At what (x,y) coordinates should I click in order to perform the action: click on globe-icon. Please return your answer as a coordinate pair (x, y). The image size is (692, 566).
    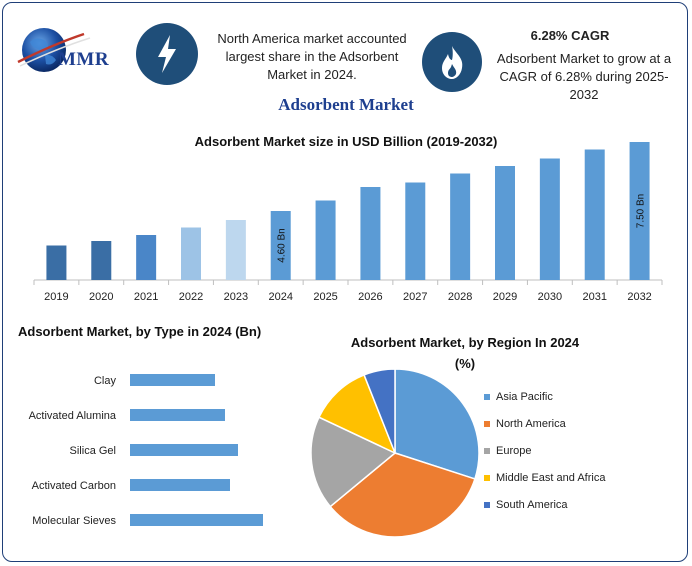
    Looking at the image, I should click on (54, 50).